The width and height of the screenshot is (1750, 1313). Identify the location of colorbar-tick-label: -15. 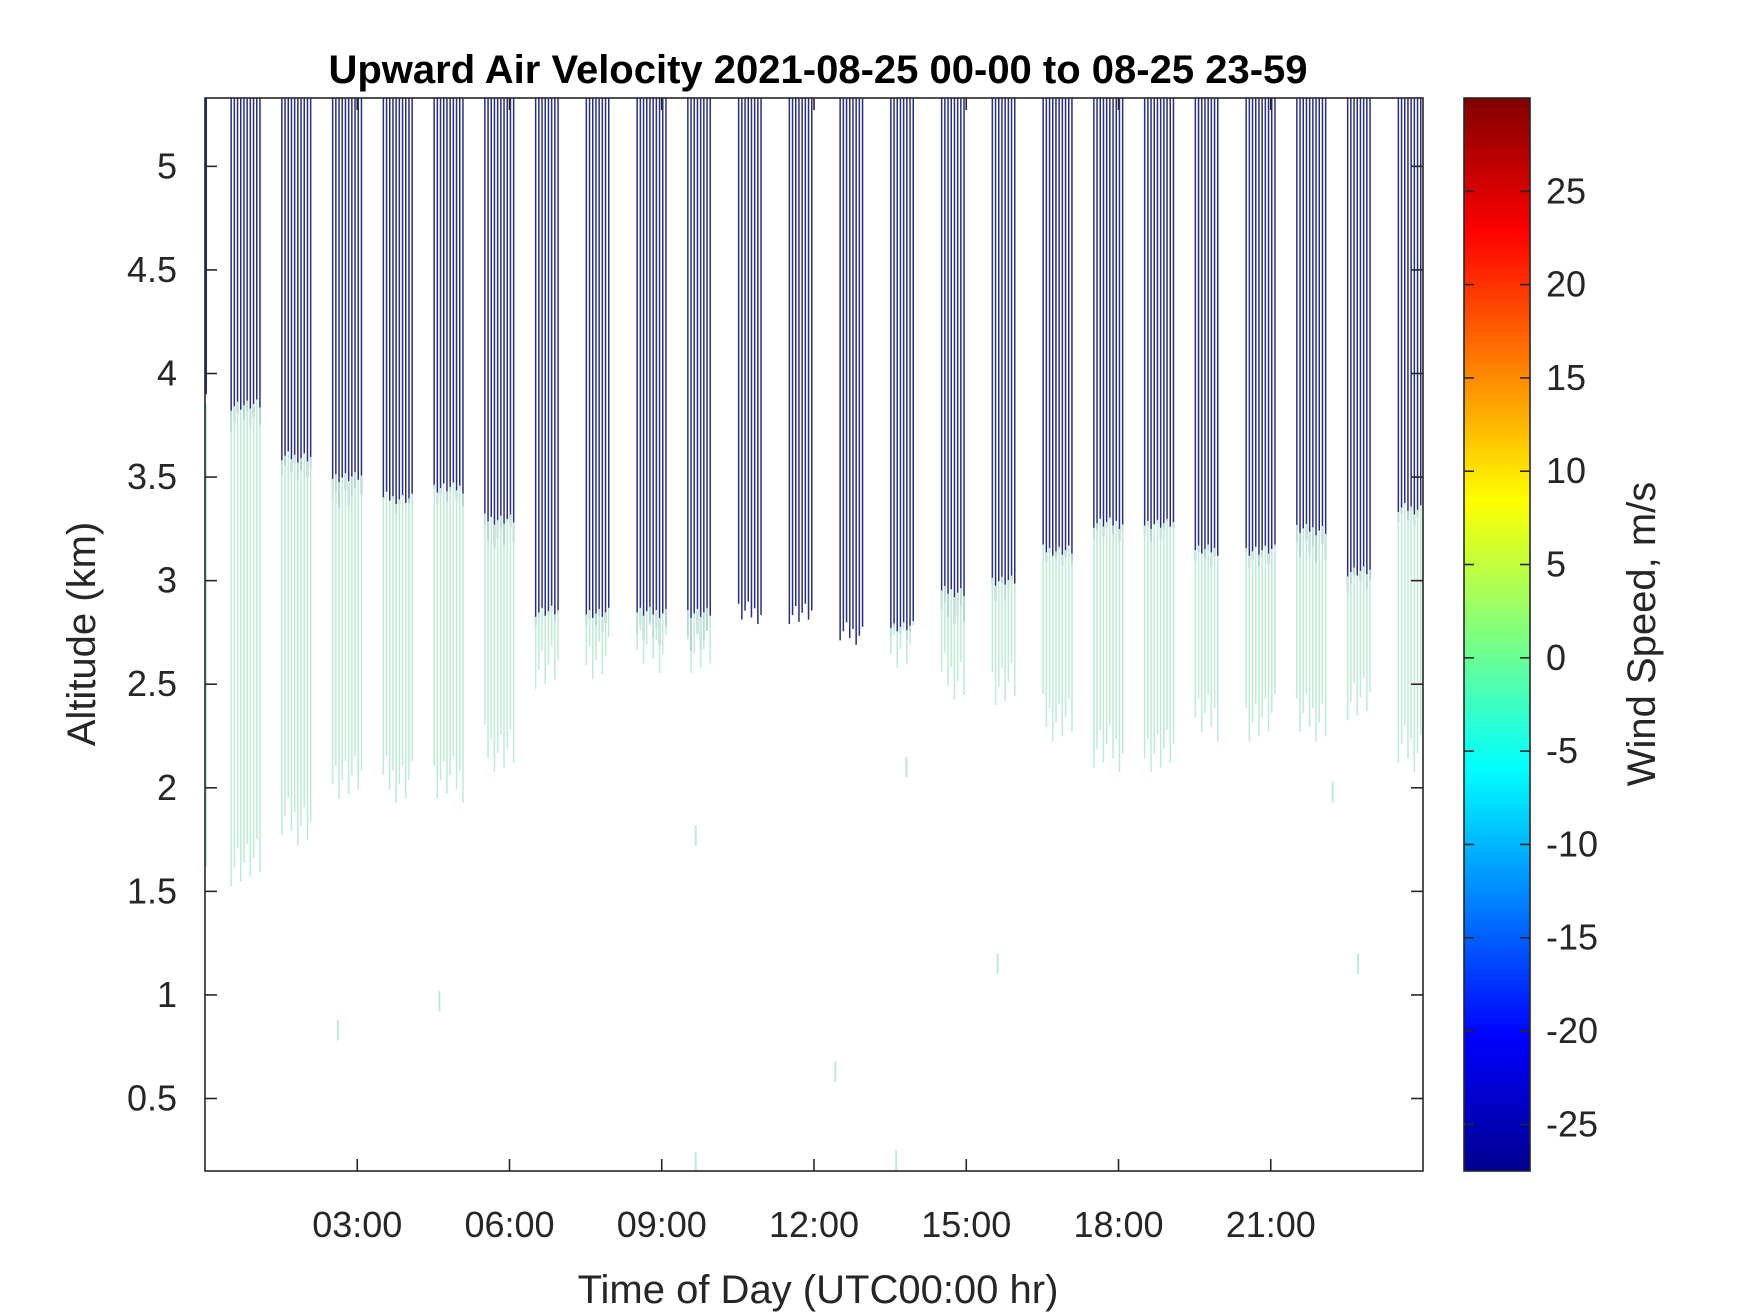
(1572, 937).